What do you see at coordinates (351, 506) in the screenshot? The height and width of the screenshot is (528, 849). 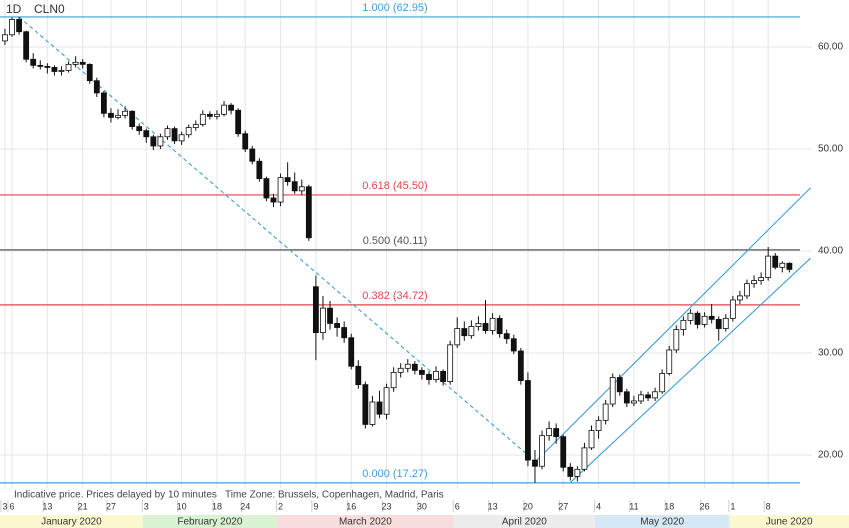 I see `x-tick-label: 16` at bounding box center [351, 506].